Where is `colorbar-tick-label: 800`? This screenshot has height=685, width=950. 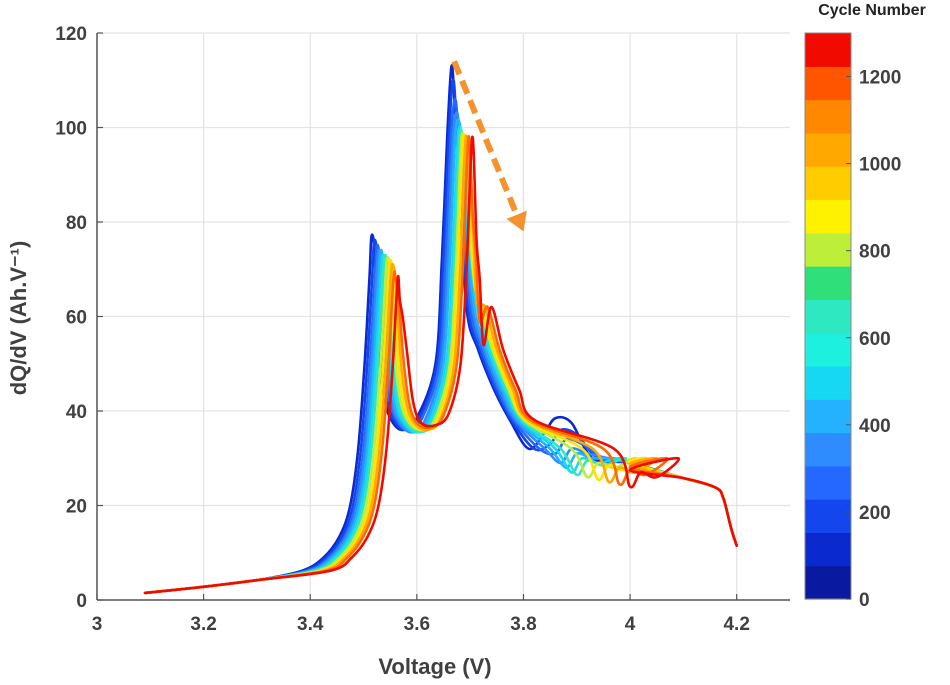 colorbar-tick-label: 800 is located at coordinates (875, 252).